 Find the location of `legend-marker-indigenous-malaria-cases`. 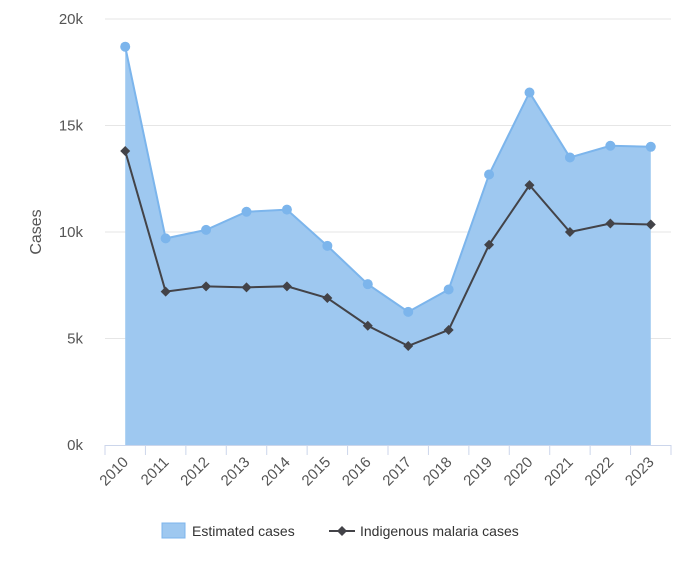

legend-marker-indigenous-malaria-cases is located at coordinates (342, 531).